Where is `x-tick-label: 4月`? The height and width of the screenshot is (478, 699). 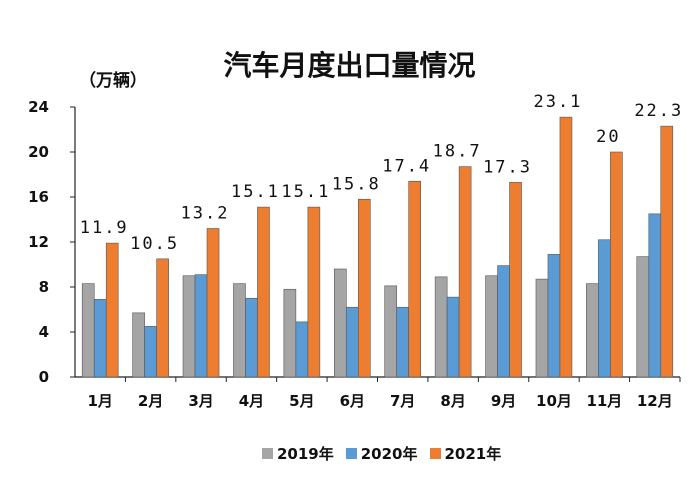 x-tick-label: 4月 is located at coordinates (251, 401).